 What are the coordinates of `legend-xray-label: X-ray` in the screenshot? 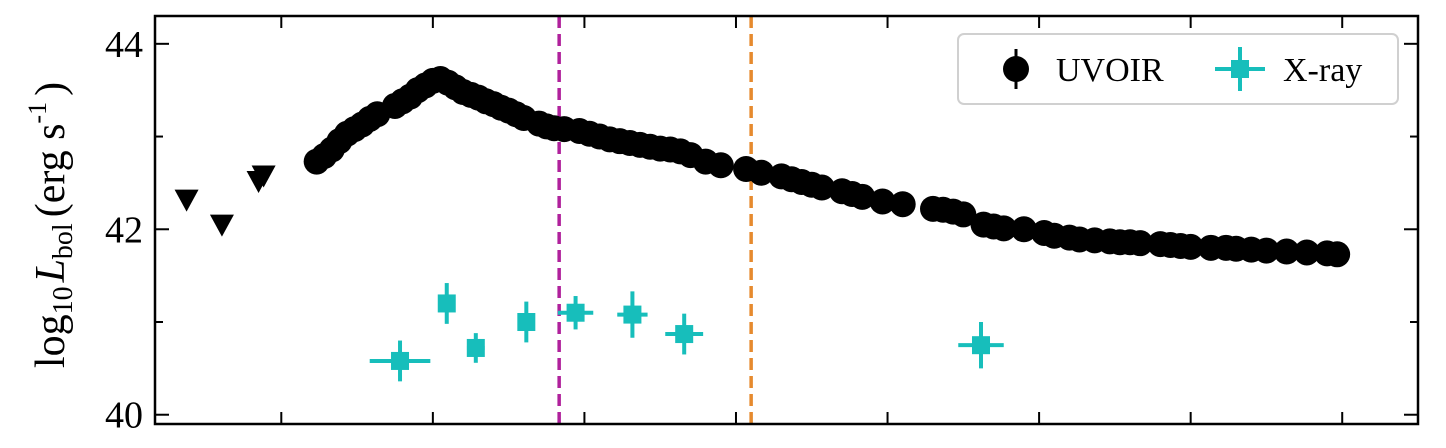 It's located at (1322, 70).